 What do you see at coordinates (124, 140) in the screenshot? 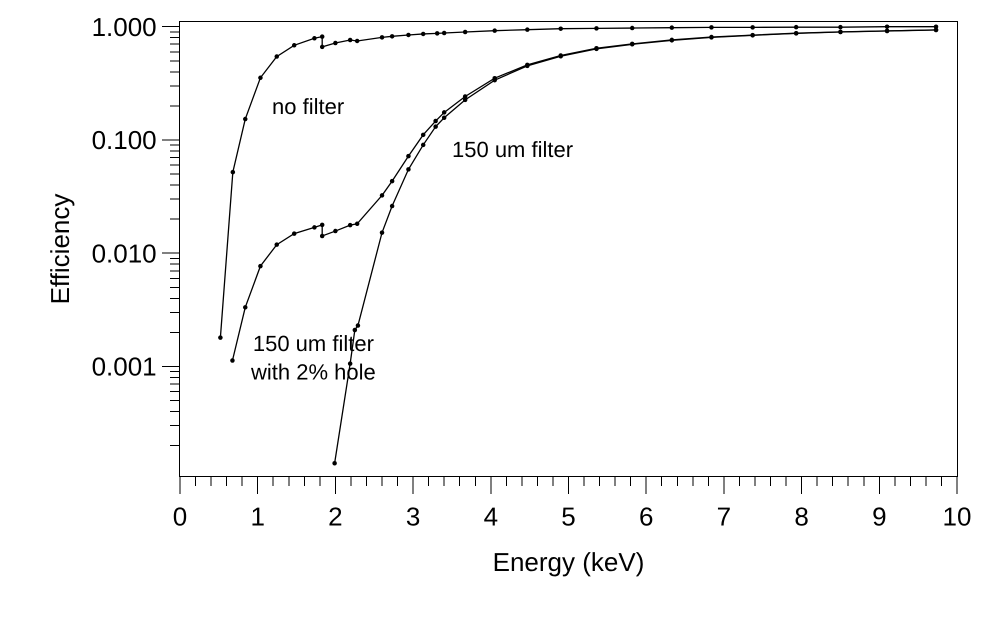
I see `y-tick-label: 0.100` at bounding box center [124, 140].